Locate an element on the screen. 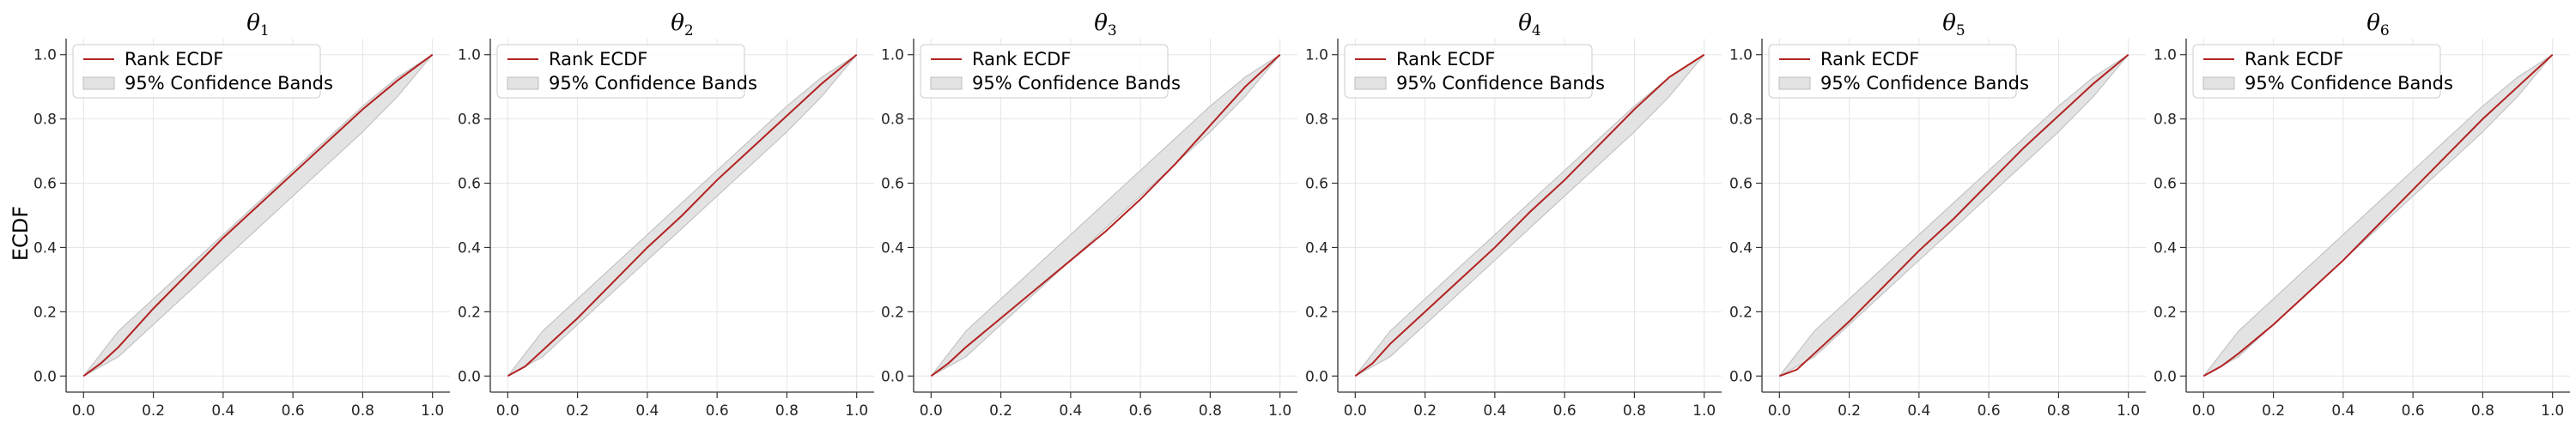 This screenshot has width=2576, height=429. panel-title-subscript: 6 is located at coordinates (2385, 31).